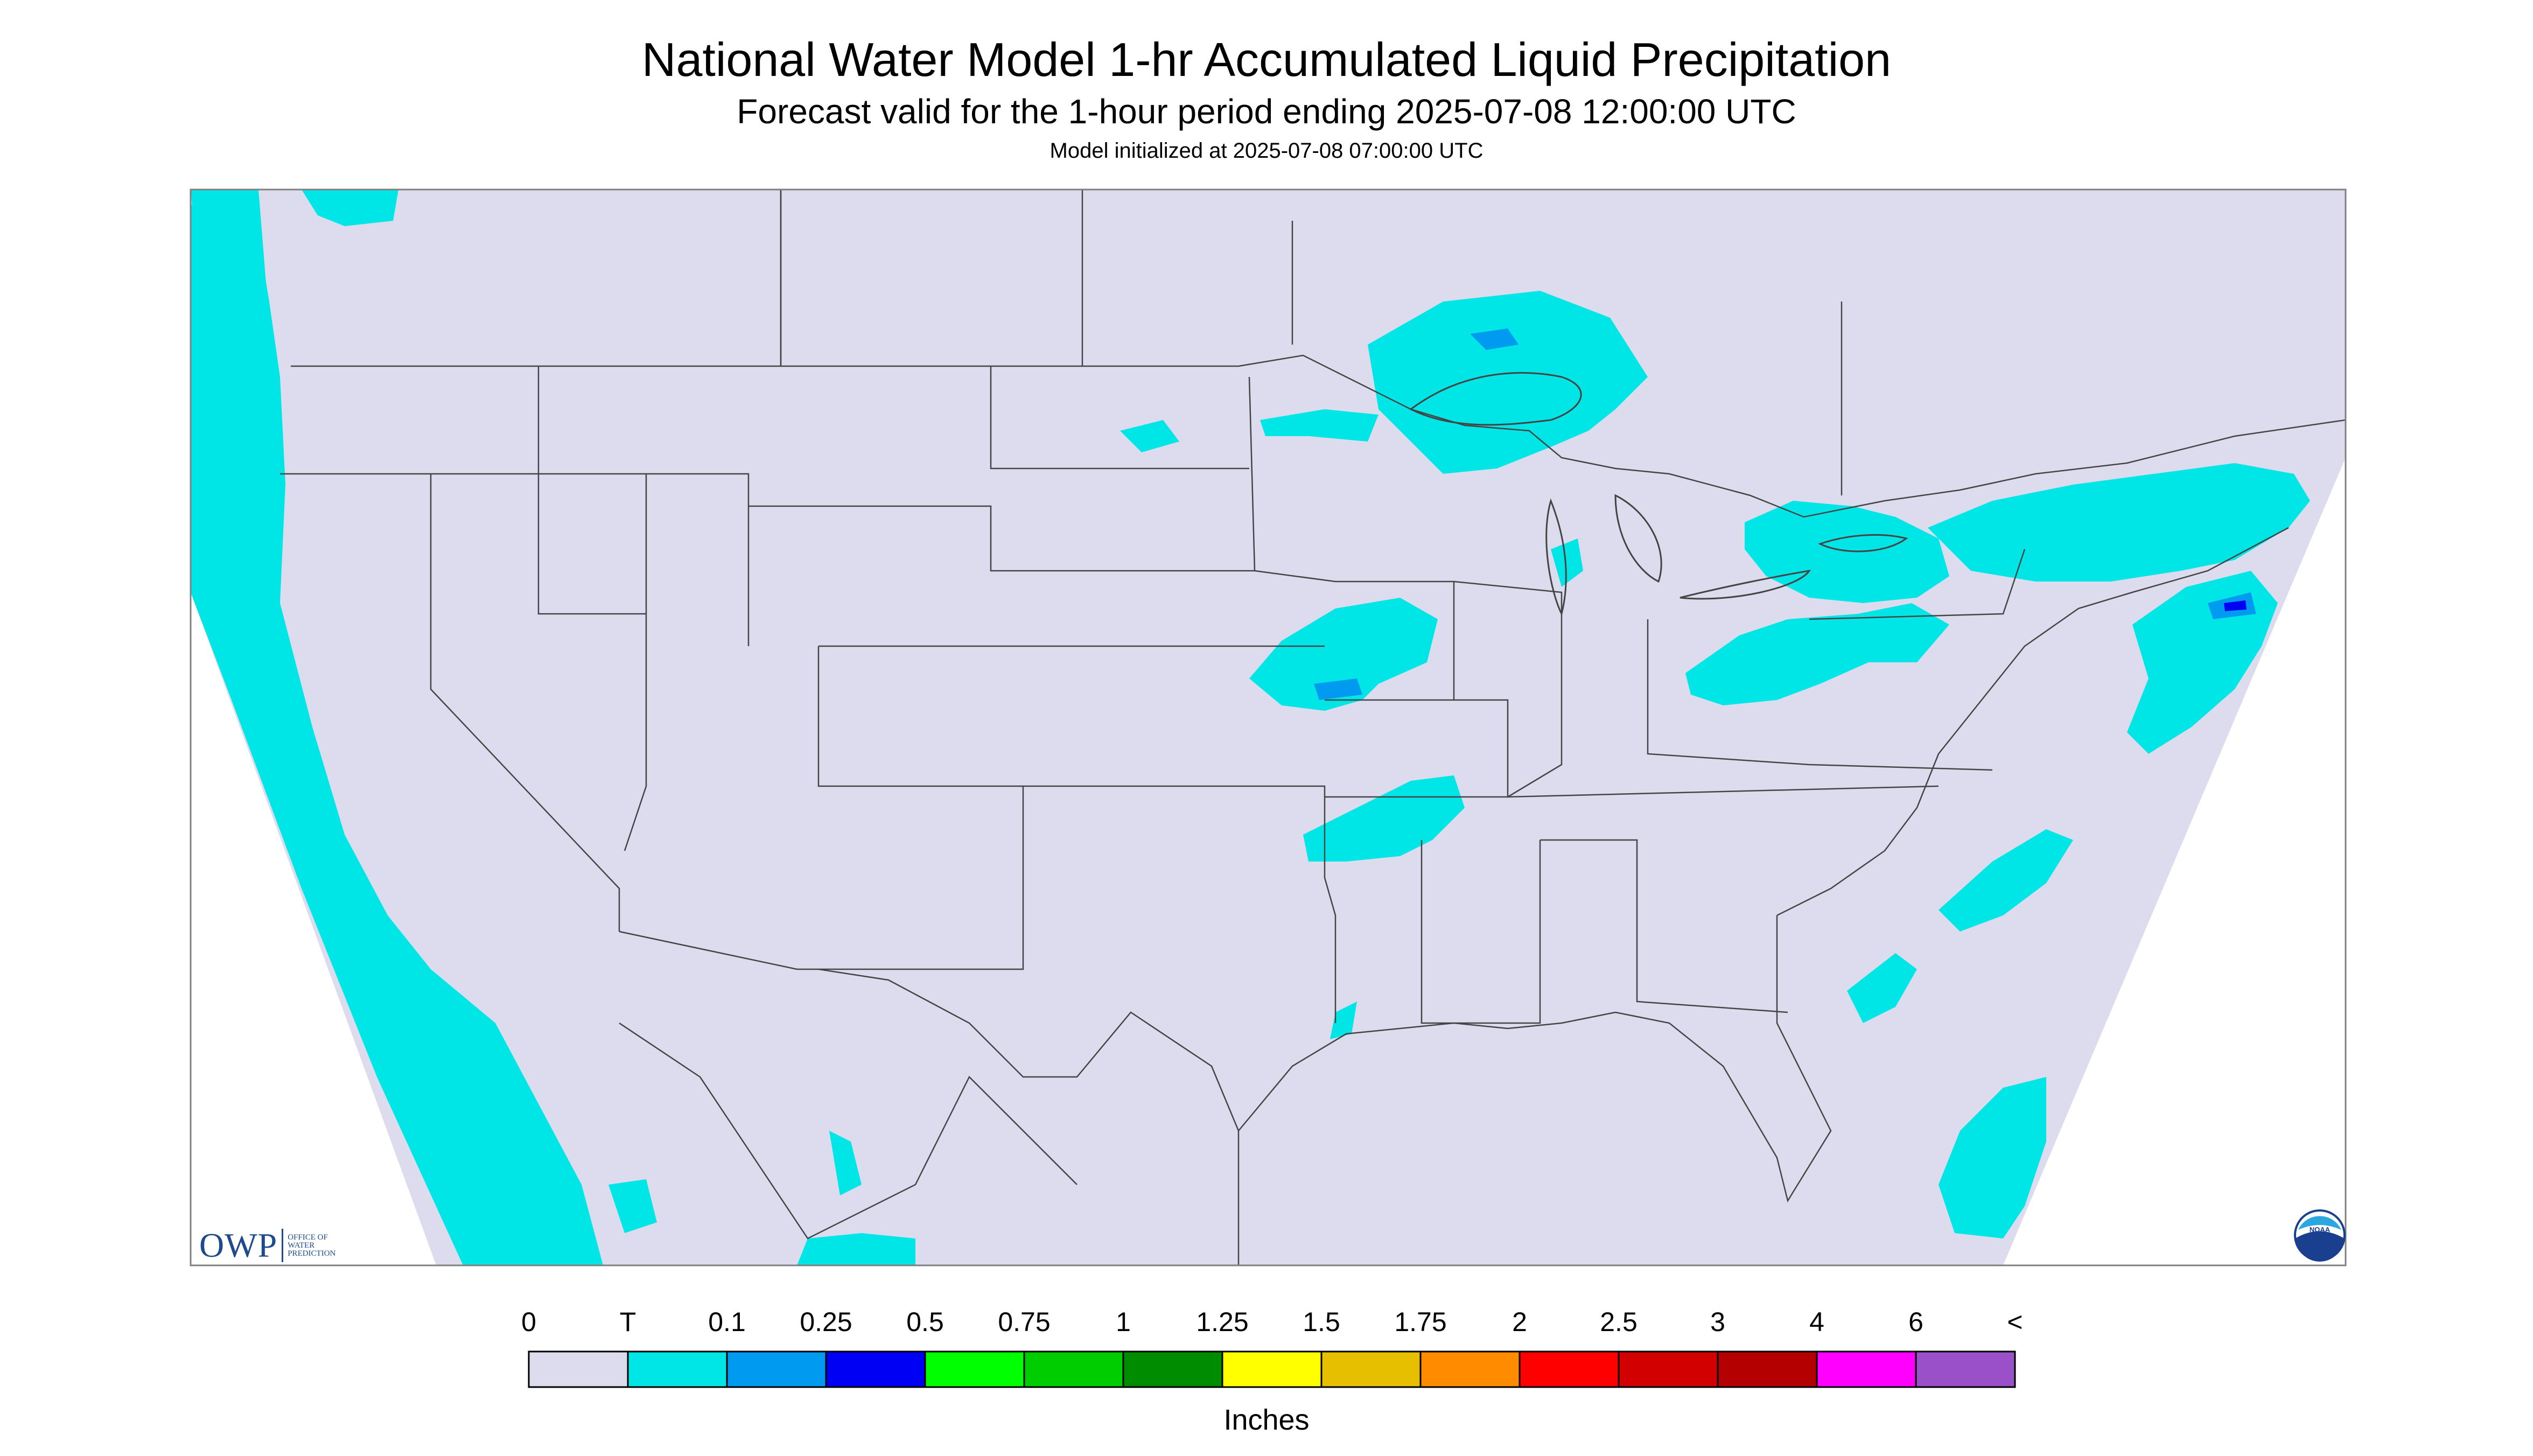  Describe the element at coordinates (283, 1245) in the screenshot. I see `owp-logo-divider` at that location.